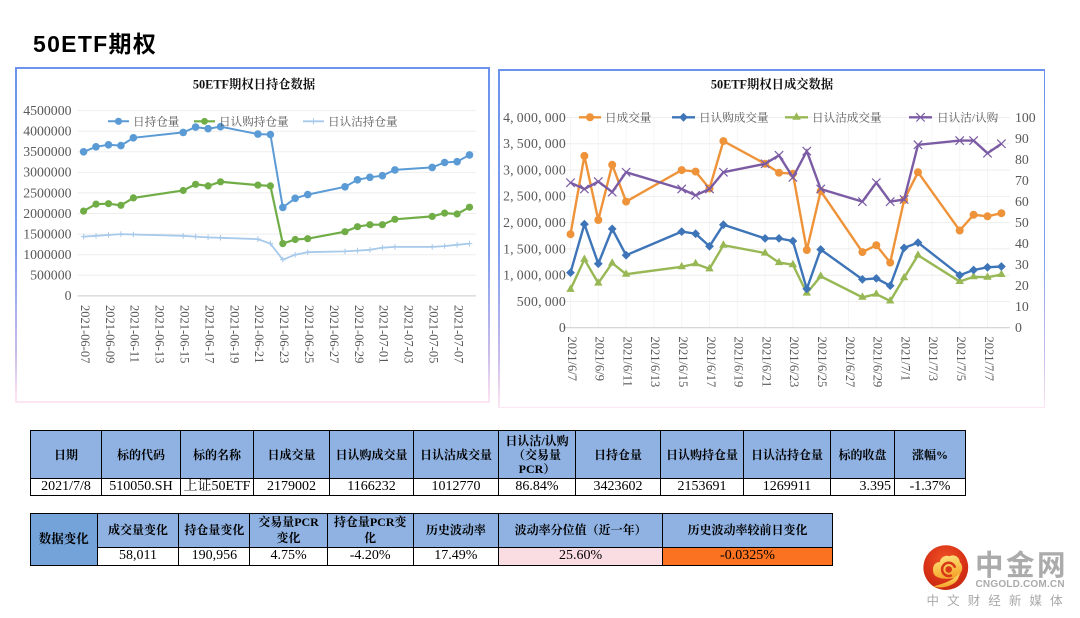 This screenshot has width=1080, height=618. What do you see at coordinates (711, 362) in the screenshot?
I see `svg-text: 2021/6/17` at bounding box center [711, 362].